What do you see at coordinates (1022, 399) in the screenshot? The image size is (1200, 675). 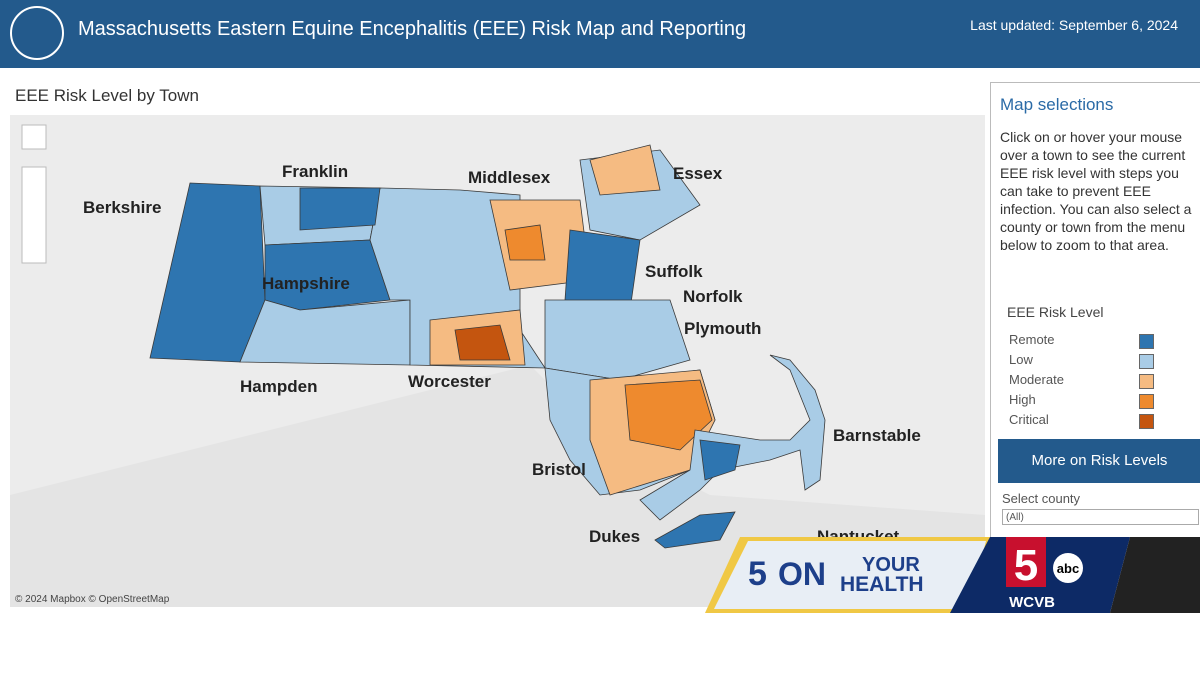 I see `legend-label: High` at bounding box center [1022, 399].